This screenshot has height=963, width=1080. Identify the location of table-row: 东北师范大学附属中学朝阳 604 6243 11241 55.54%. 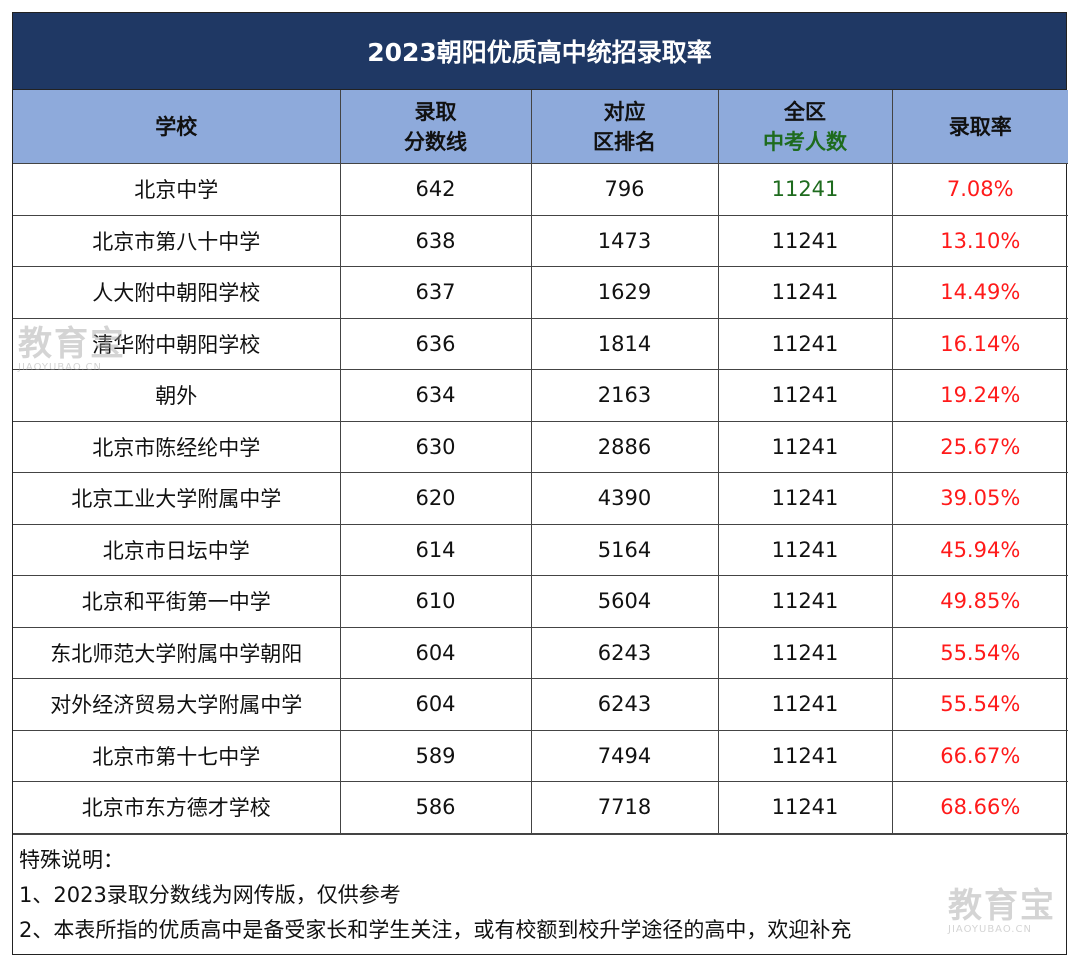
(540, 652).